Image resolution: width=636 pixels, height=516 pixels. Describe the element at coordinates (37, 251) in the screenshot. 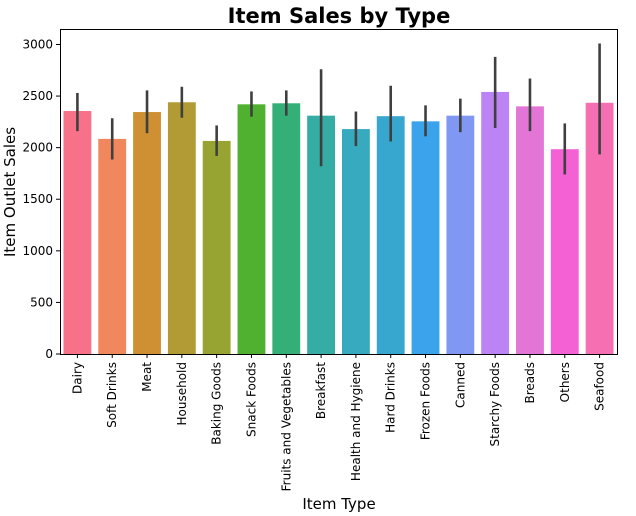

I see `y-tick-label-1000: 1000` at that location.